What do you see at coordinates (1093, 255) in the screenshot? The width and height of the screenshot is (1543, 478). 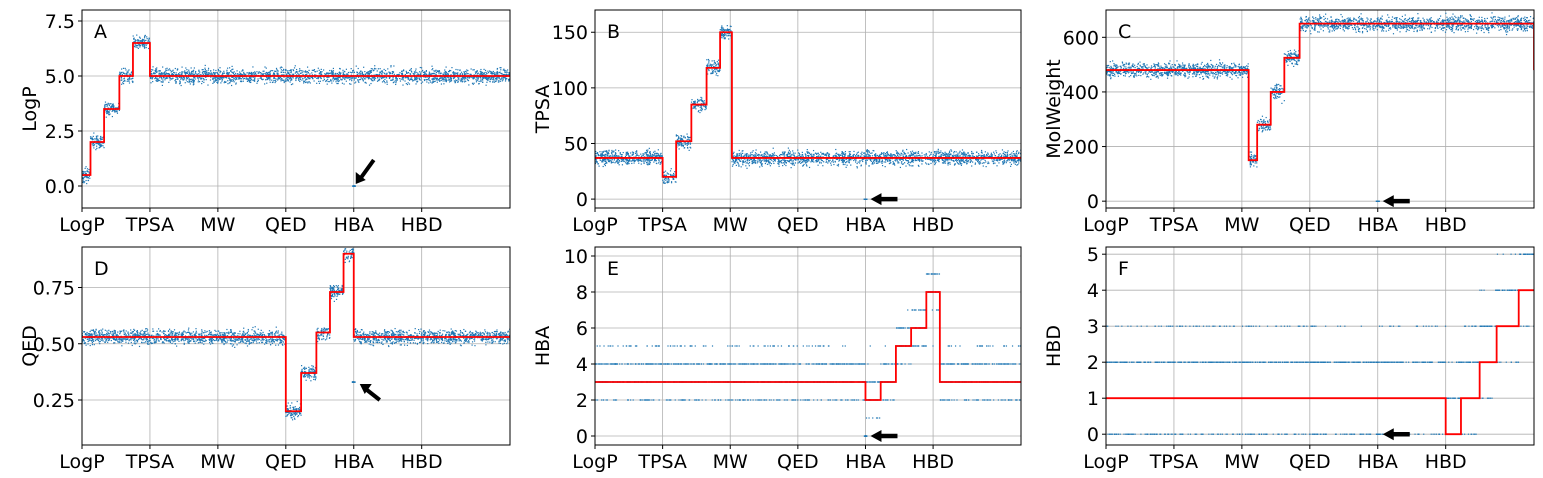 I see `y-tick-label: 5` at bounding box center [1093, 255].